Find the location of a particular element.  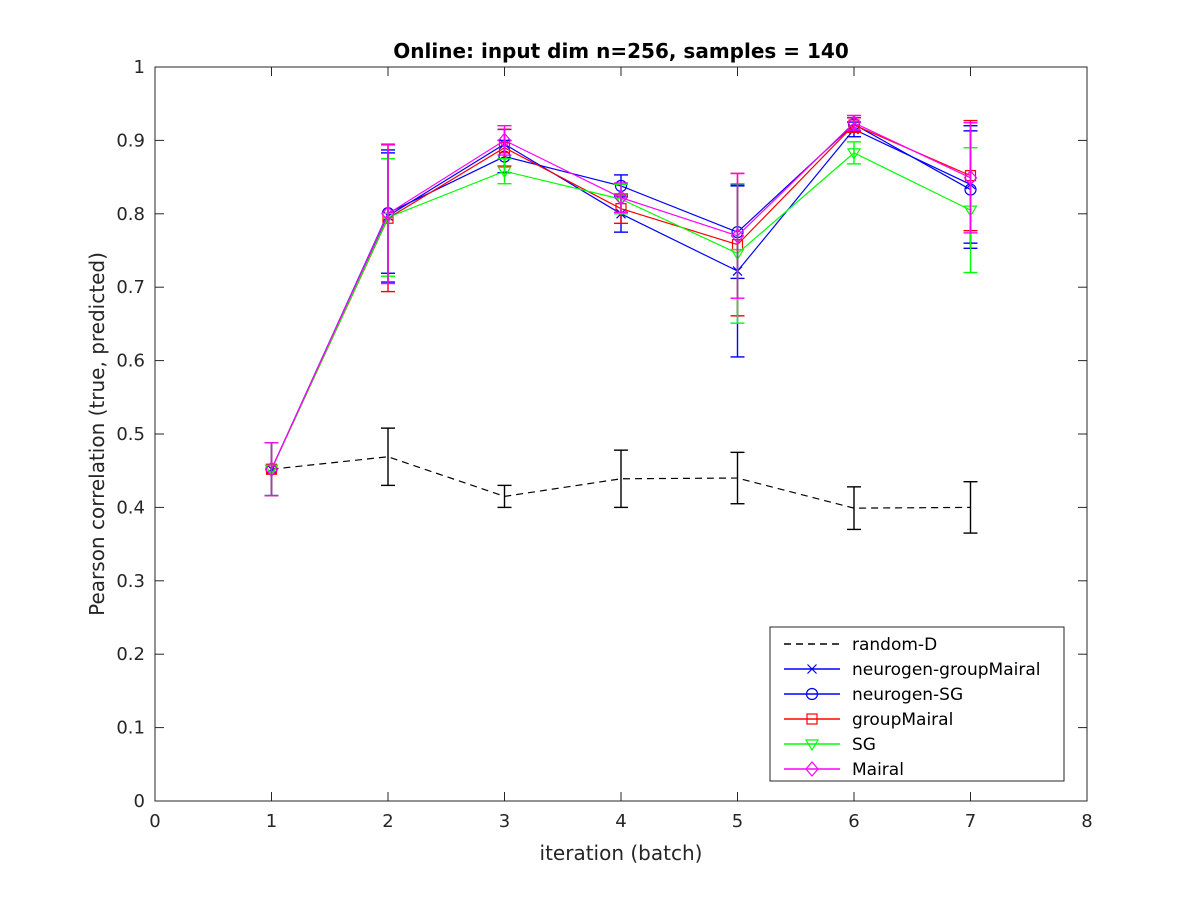

x-tick-label-5: 5 is located at coordinates (737, 821).